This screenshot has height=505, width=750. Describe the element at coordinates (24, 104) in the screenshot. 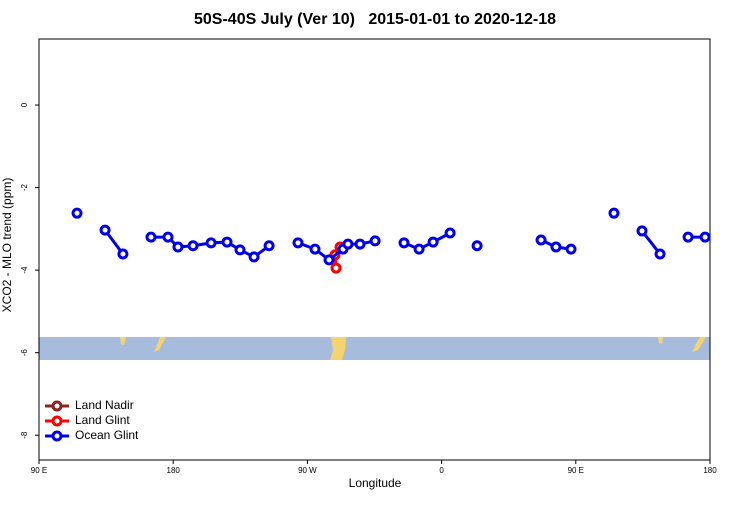

I see `y-tick-label: 0` at that location.